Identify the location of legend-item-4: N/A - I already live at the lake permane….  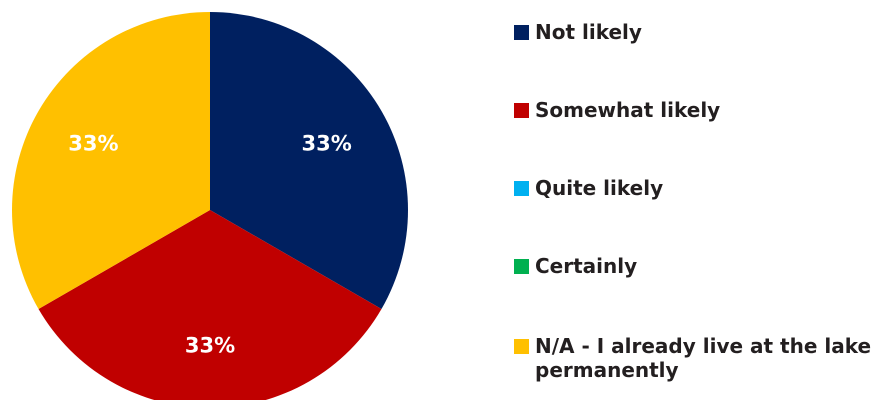
(694, 358).